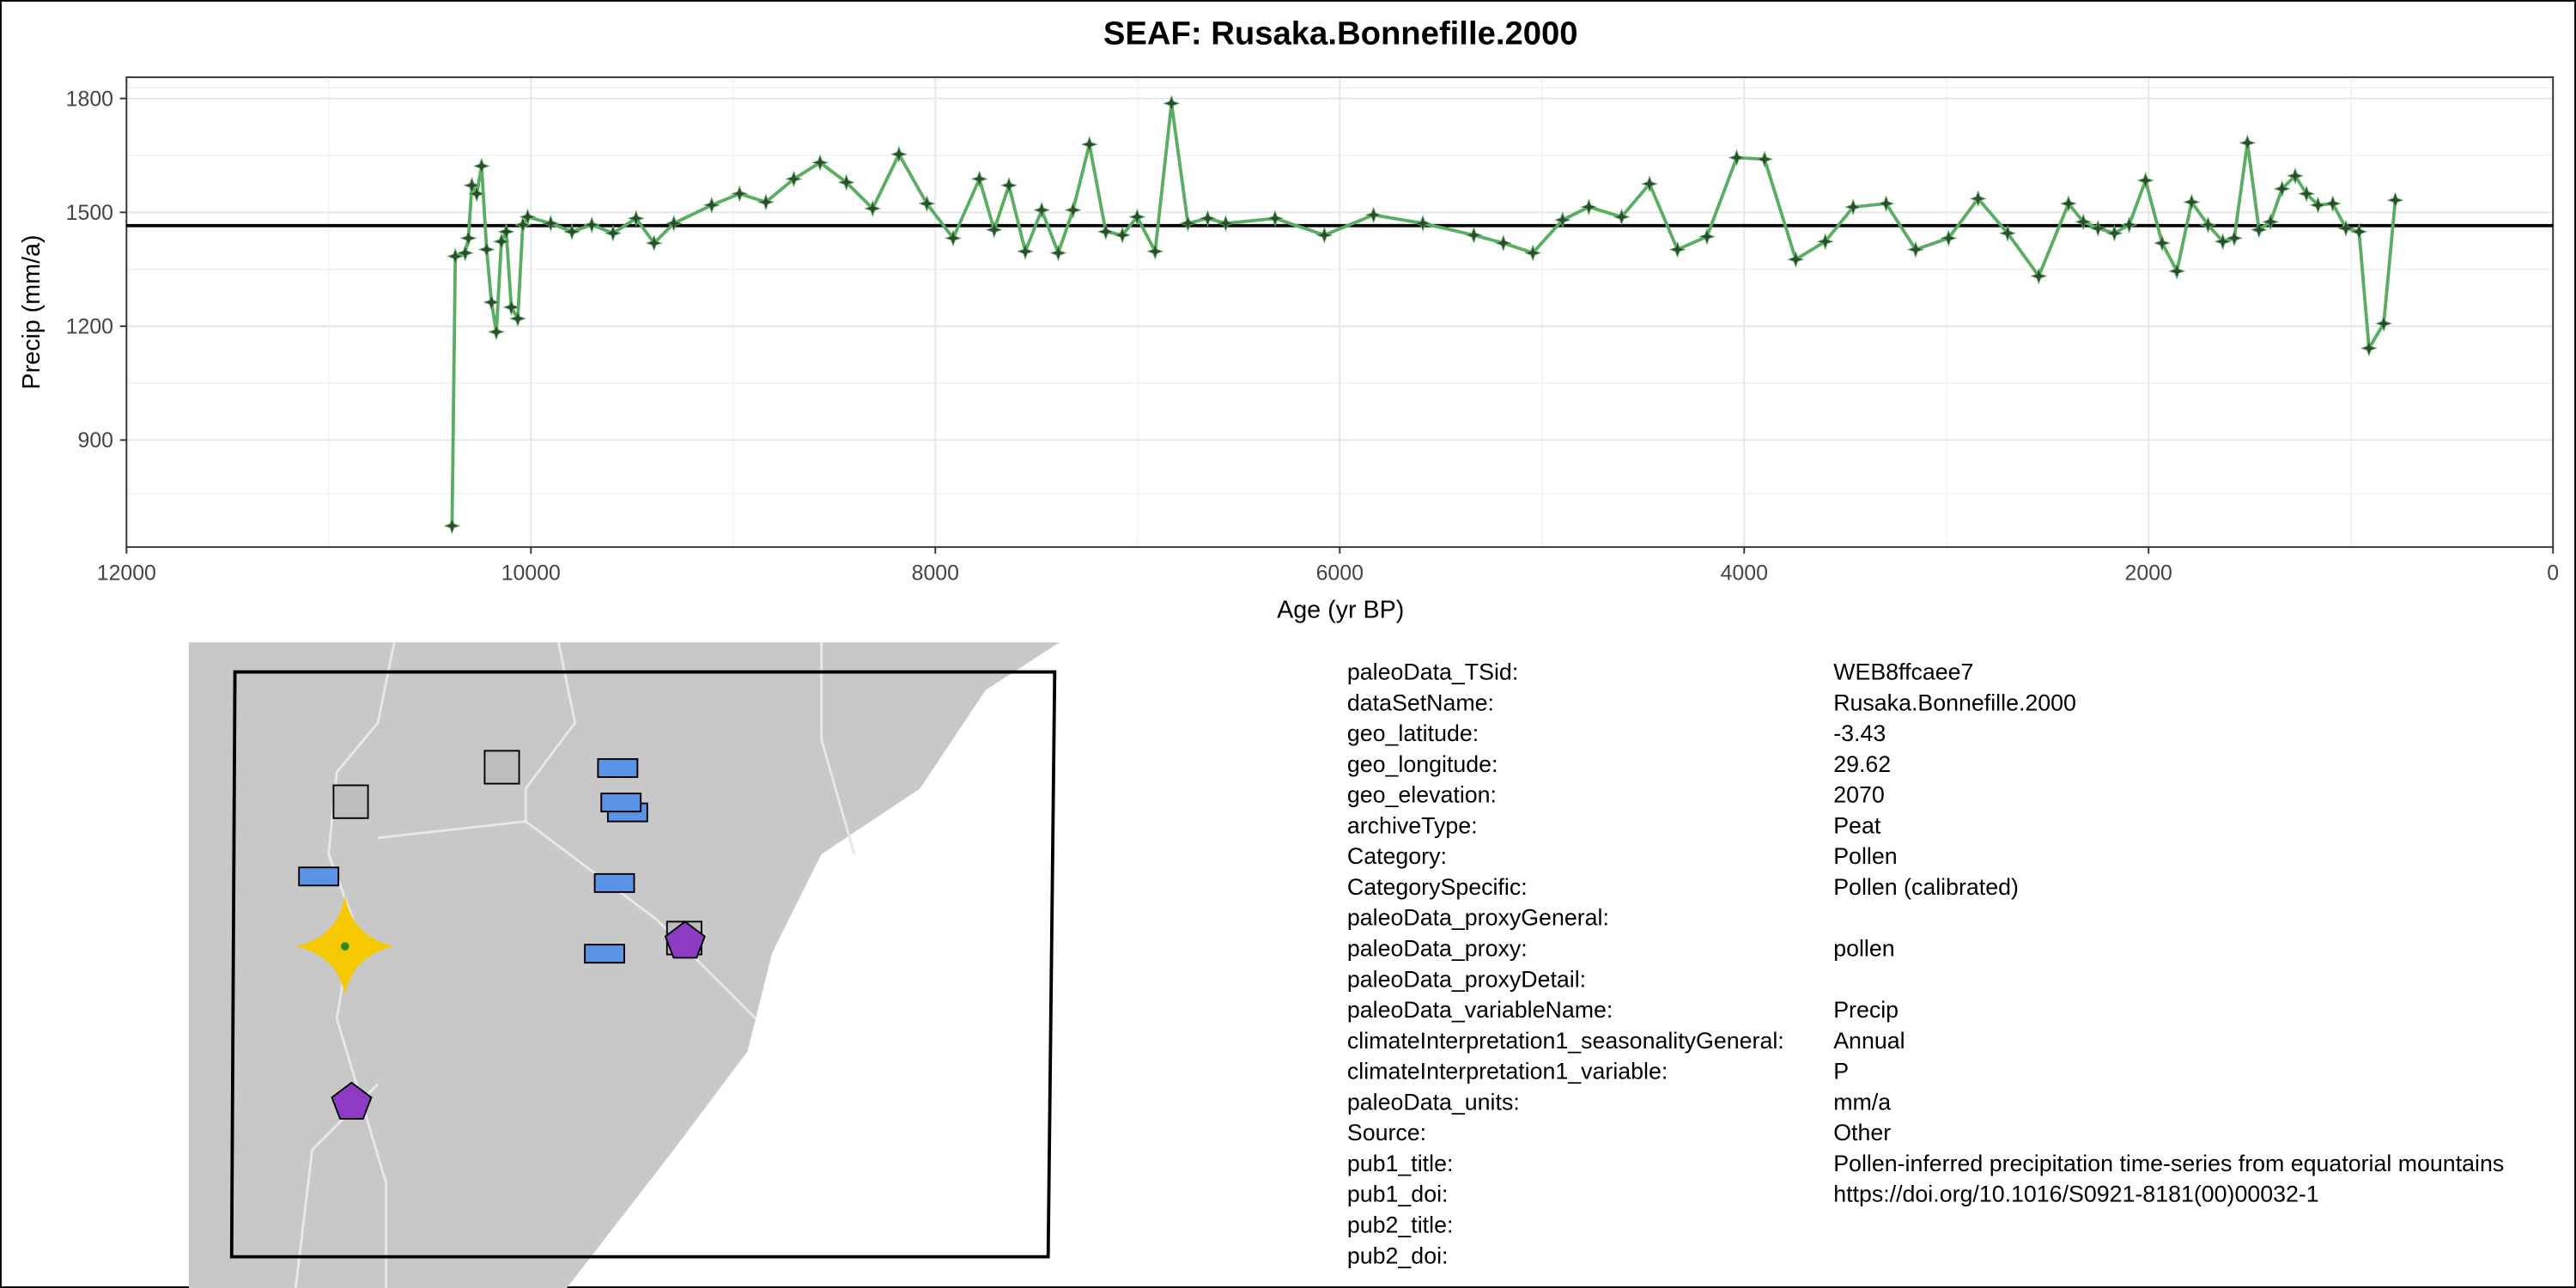  What do you see at coordinates (1398, 1195) in the screenshot?
I see `meta-key: pub1_doi:` at bounding box center [1398, 1195].